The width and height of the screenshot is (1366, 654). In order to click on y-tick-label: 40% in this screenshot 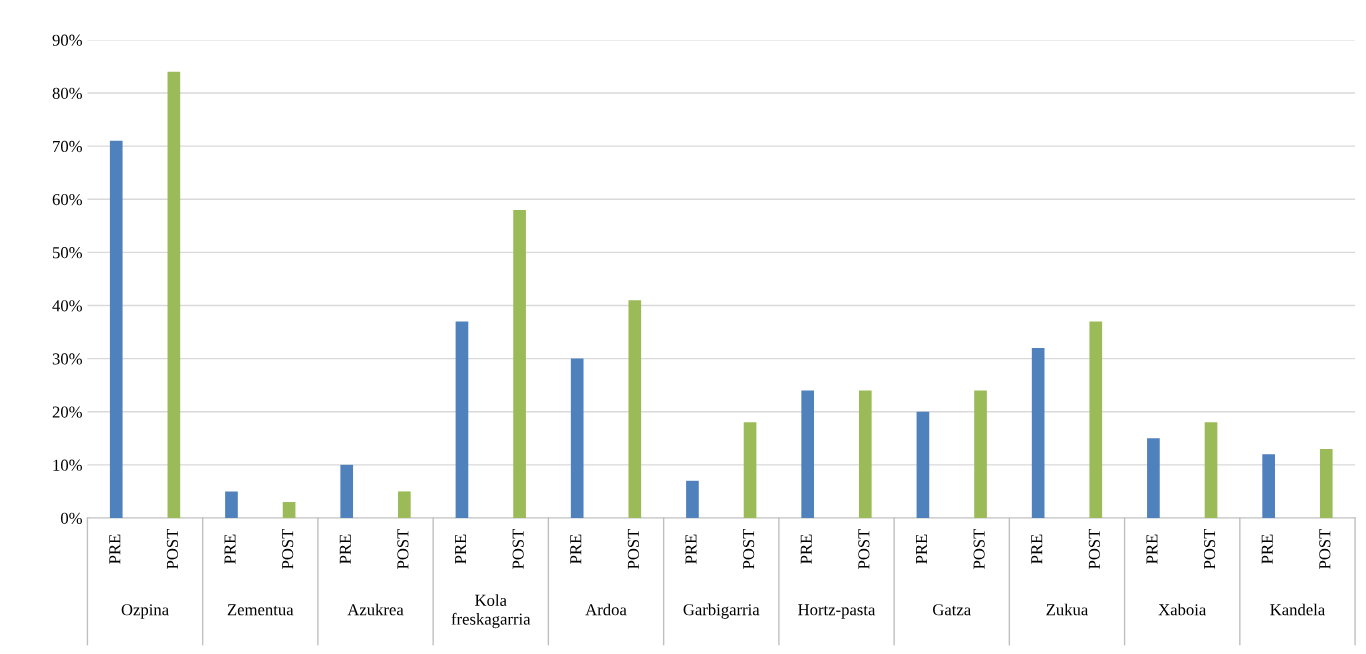, I will do `click(67, 306)`.